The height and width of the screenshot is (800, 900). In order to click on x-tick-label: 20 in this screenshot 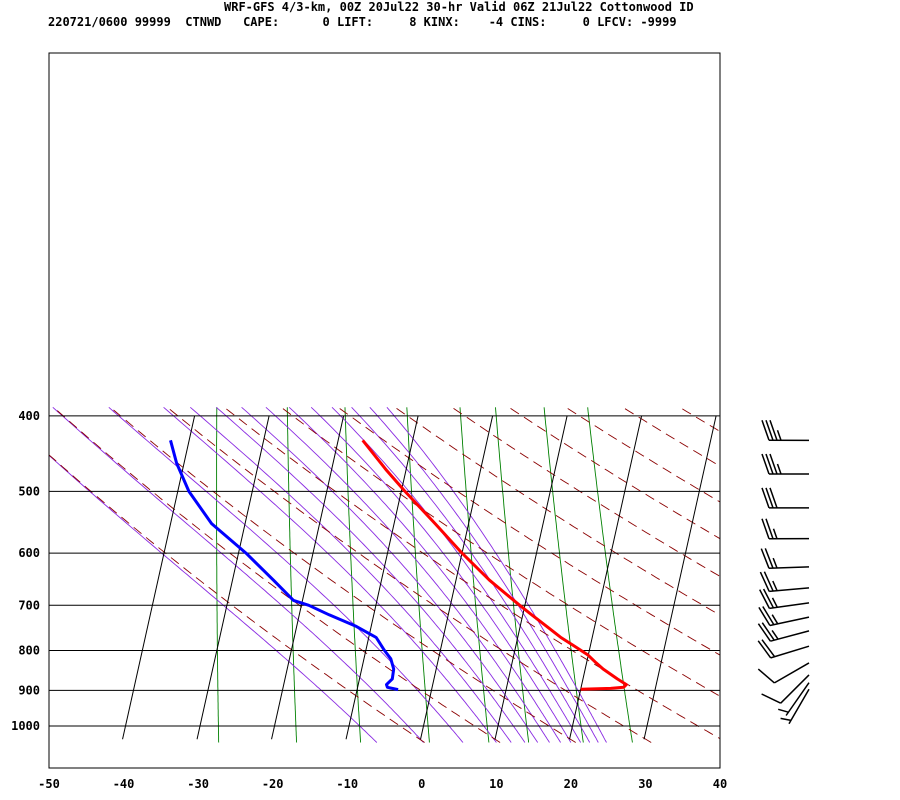, I will do `click(571, 784)`.